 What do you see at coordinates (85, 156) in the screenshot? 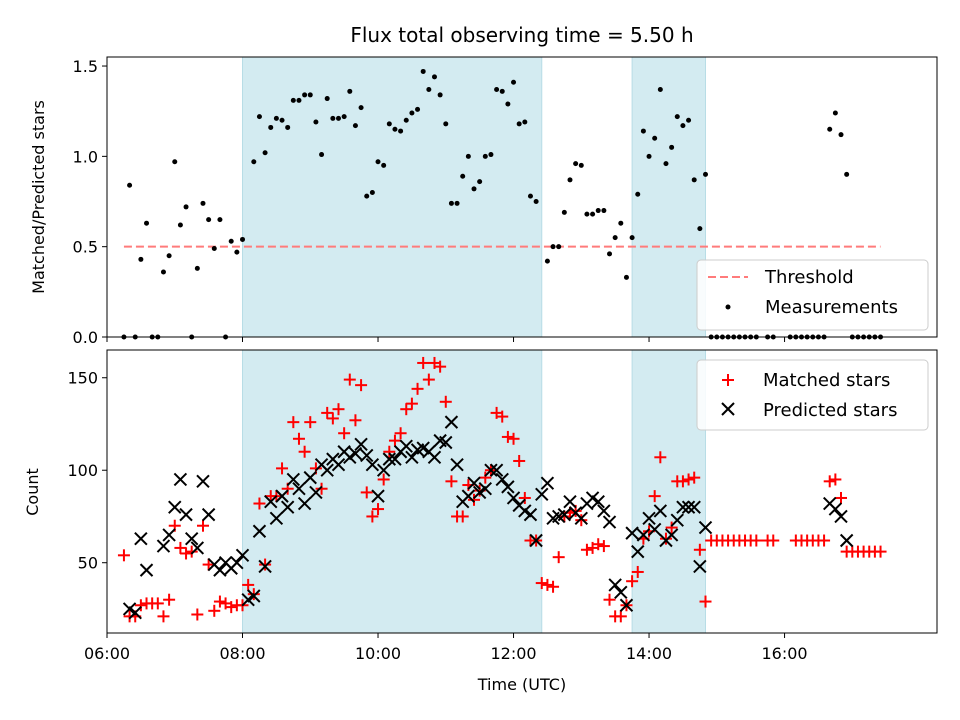
I see `top-y-tick-label: 1.0` at bounding box center [85, 156].